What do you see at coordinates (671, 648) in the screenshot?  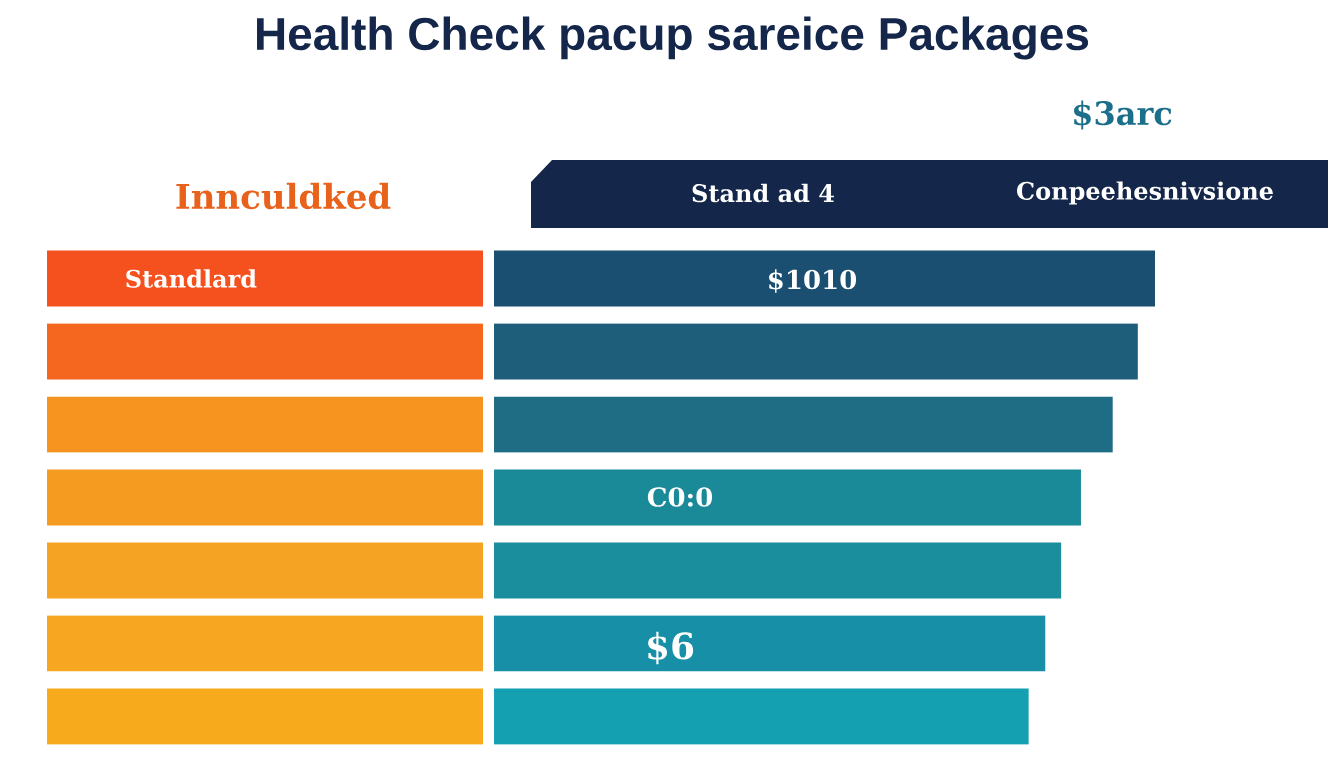 I see `annotation: $6` at bounding box center [671, 648].